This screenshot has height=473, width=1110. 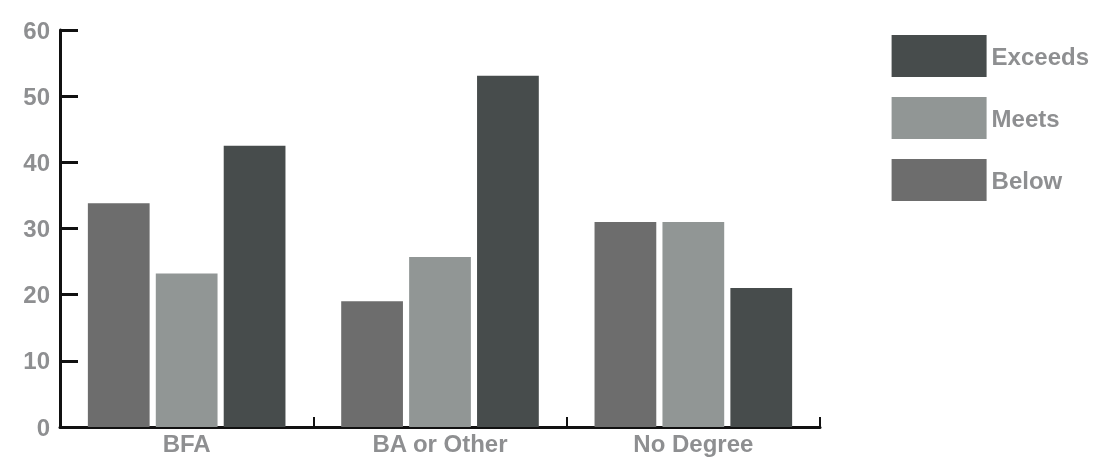 I want to click on x-tick-label: BFA, so click(x=186, y=443).